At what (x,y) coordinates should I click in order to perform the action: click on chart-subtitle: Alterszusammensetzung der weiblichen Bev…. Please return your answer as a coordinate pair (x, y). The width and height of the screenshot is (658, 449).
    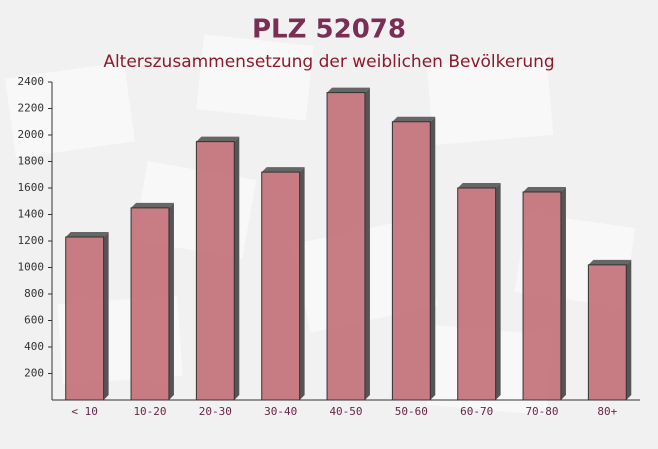
    Looking at the image, I should click on (328, 62).